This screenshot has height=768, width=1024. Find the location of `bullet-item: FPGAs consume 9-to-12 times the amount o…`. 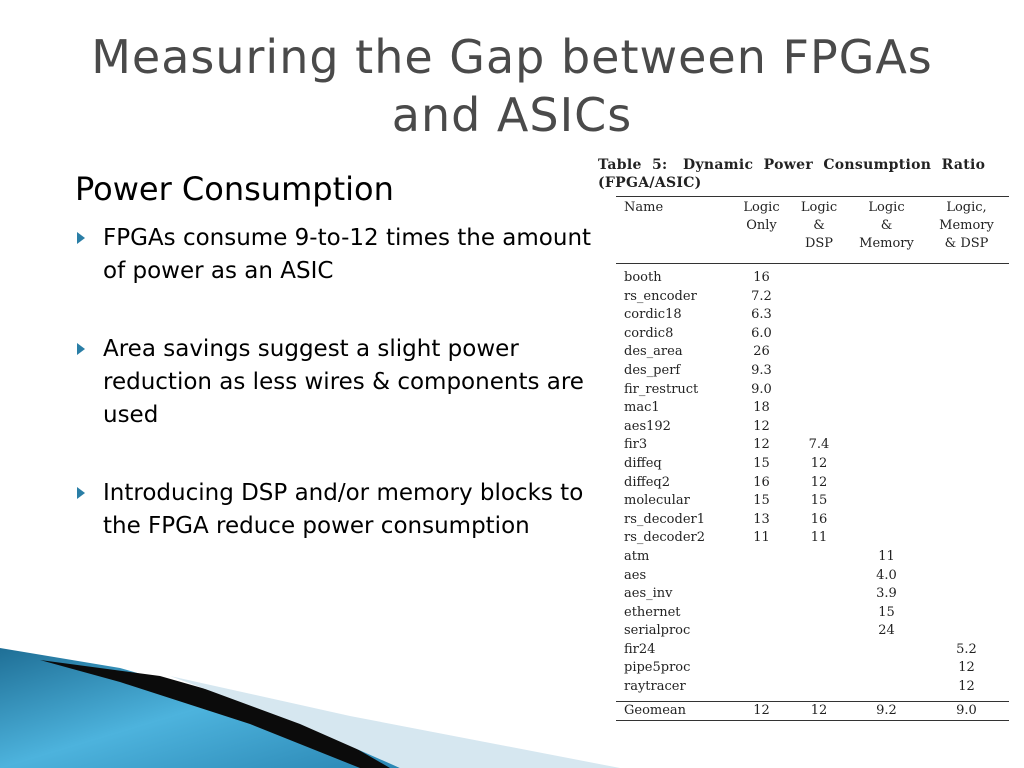

bullet-item: FPGAs consume 9-to-12 times the amount o… is located at coordinates (335, 255).